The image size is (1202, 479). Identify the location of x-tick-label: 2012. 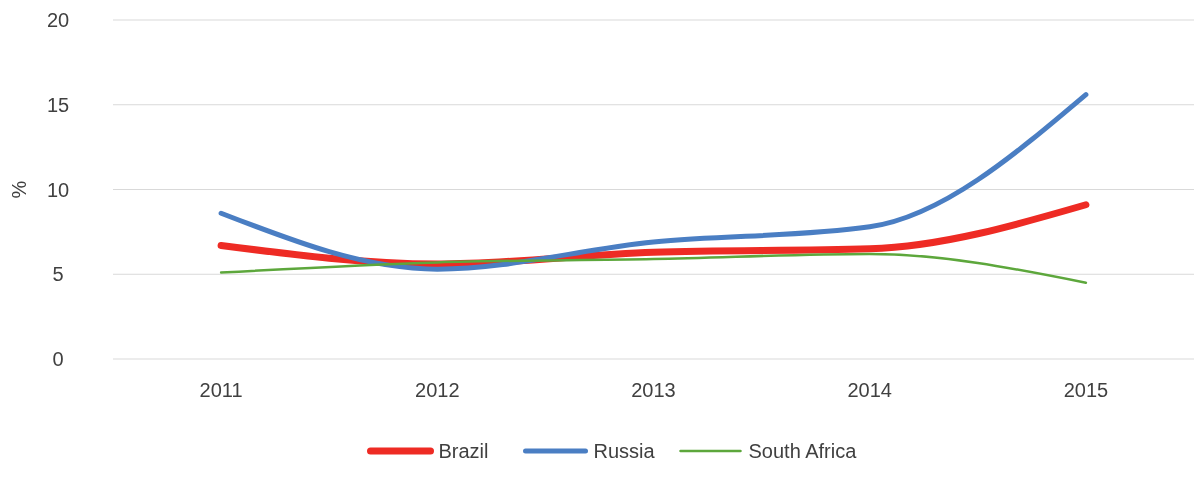
(437, 390).